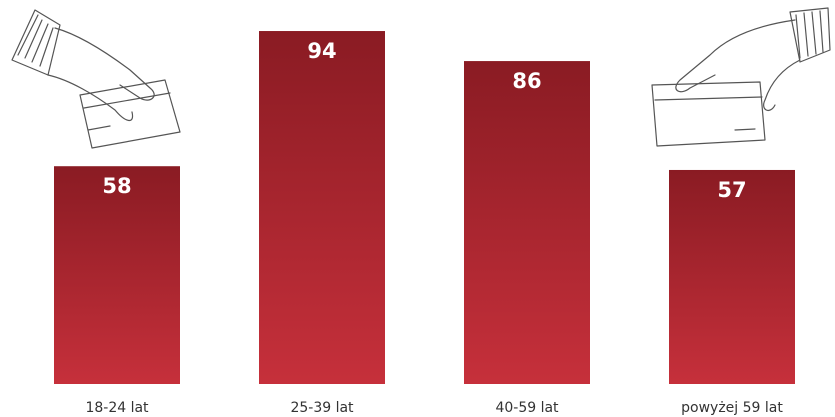  Describe the element at coordinates (527, 408) in the screenshot. I see `x-tick-label: 40-59 lat` at that location.